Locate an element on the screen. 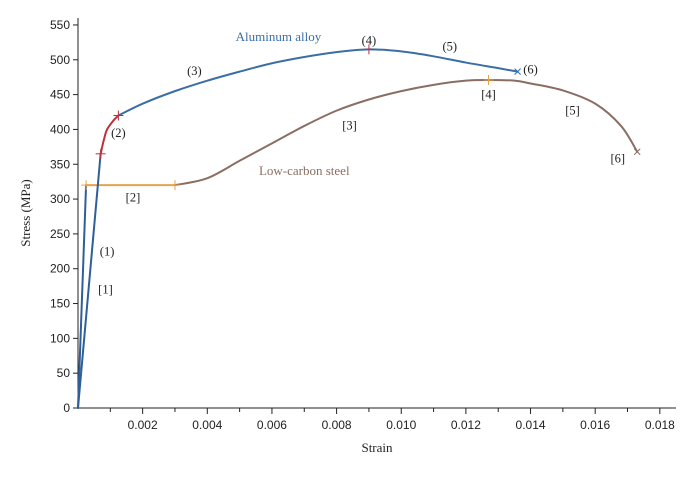 This screenshot has width=700, height=479. aluminum-alloy-fracture-marker is located at coordinates (517, 71).